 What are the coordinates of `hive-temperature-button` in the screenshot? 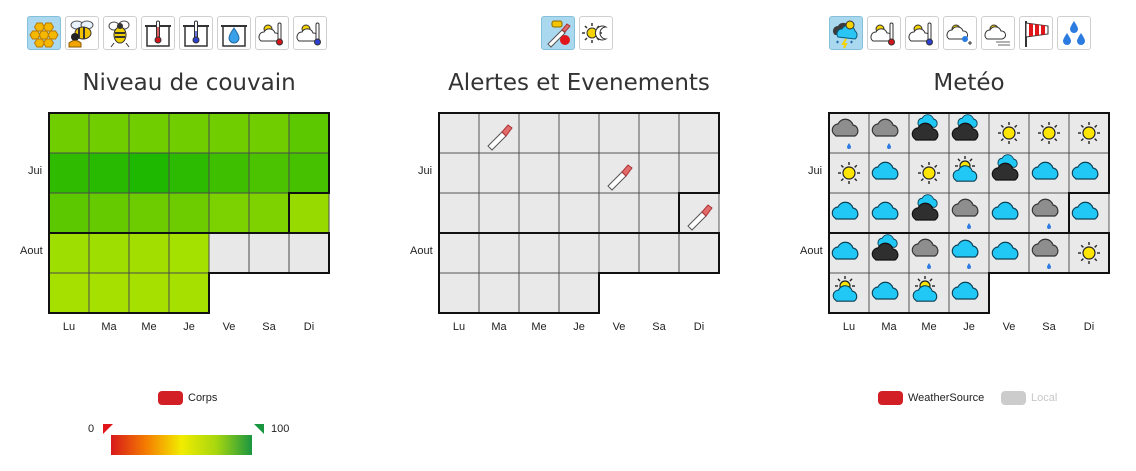 It's located at (158, 33).